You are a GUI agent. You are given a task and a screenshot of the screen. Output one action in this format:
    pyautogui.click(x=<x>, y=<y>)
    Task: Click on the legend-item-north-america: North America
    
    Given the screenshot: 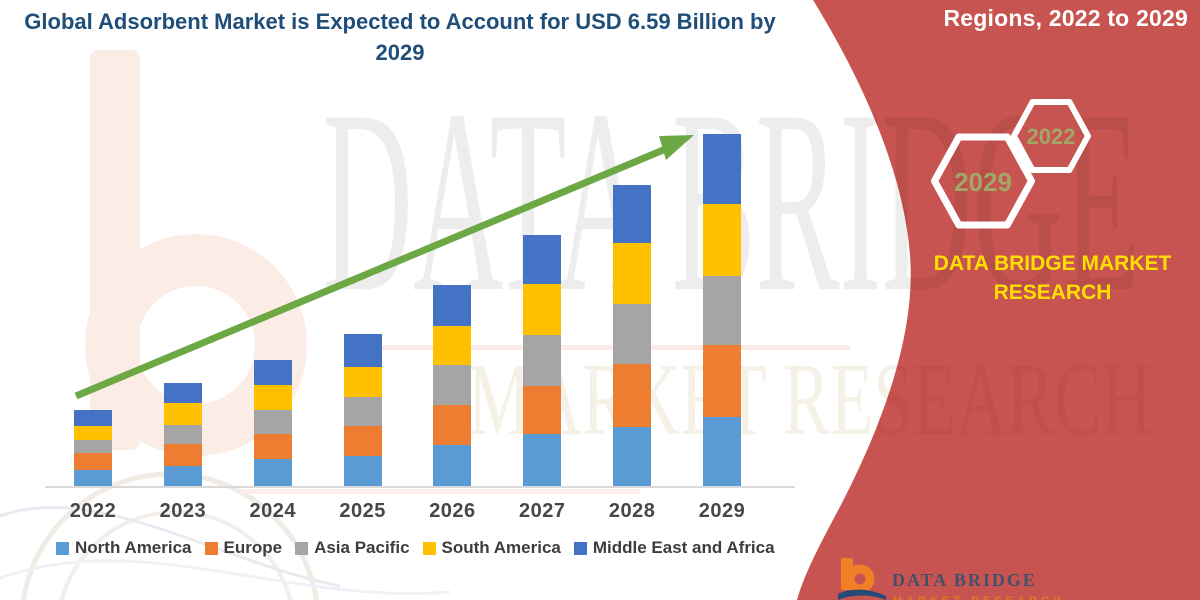 What is the action you would take?
    pyautogui.click(x=124, y=548)
    